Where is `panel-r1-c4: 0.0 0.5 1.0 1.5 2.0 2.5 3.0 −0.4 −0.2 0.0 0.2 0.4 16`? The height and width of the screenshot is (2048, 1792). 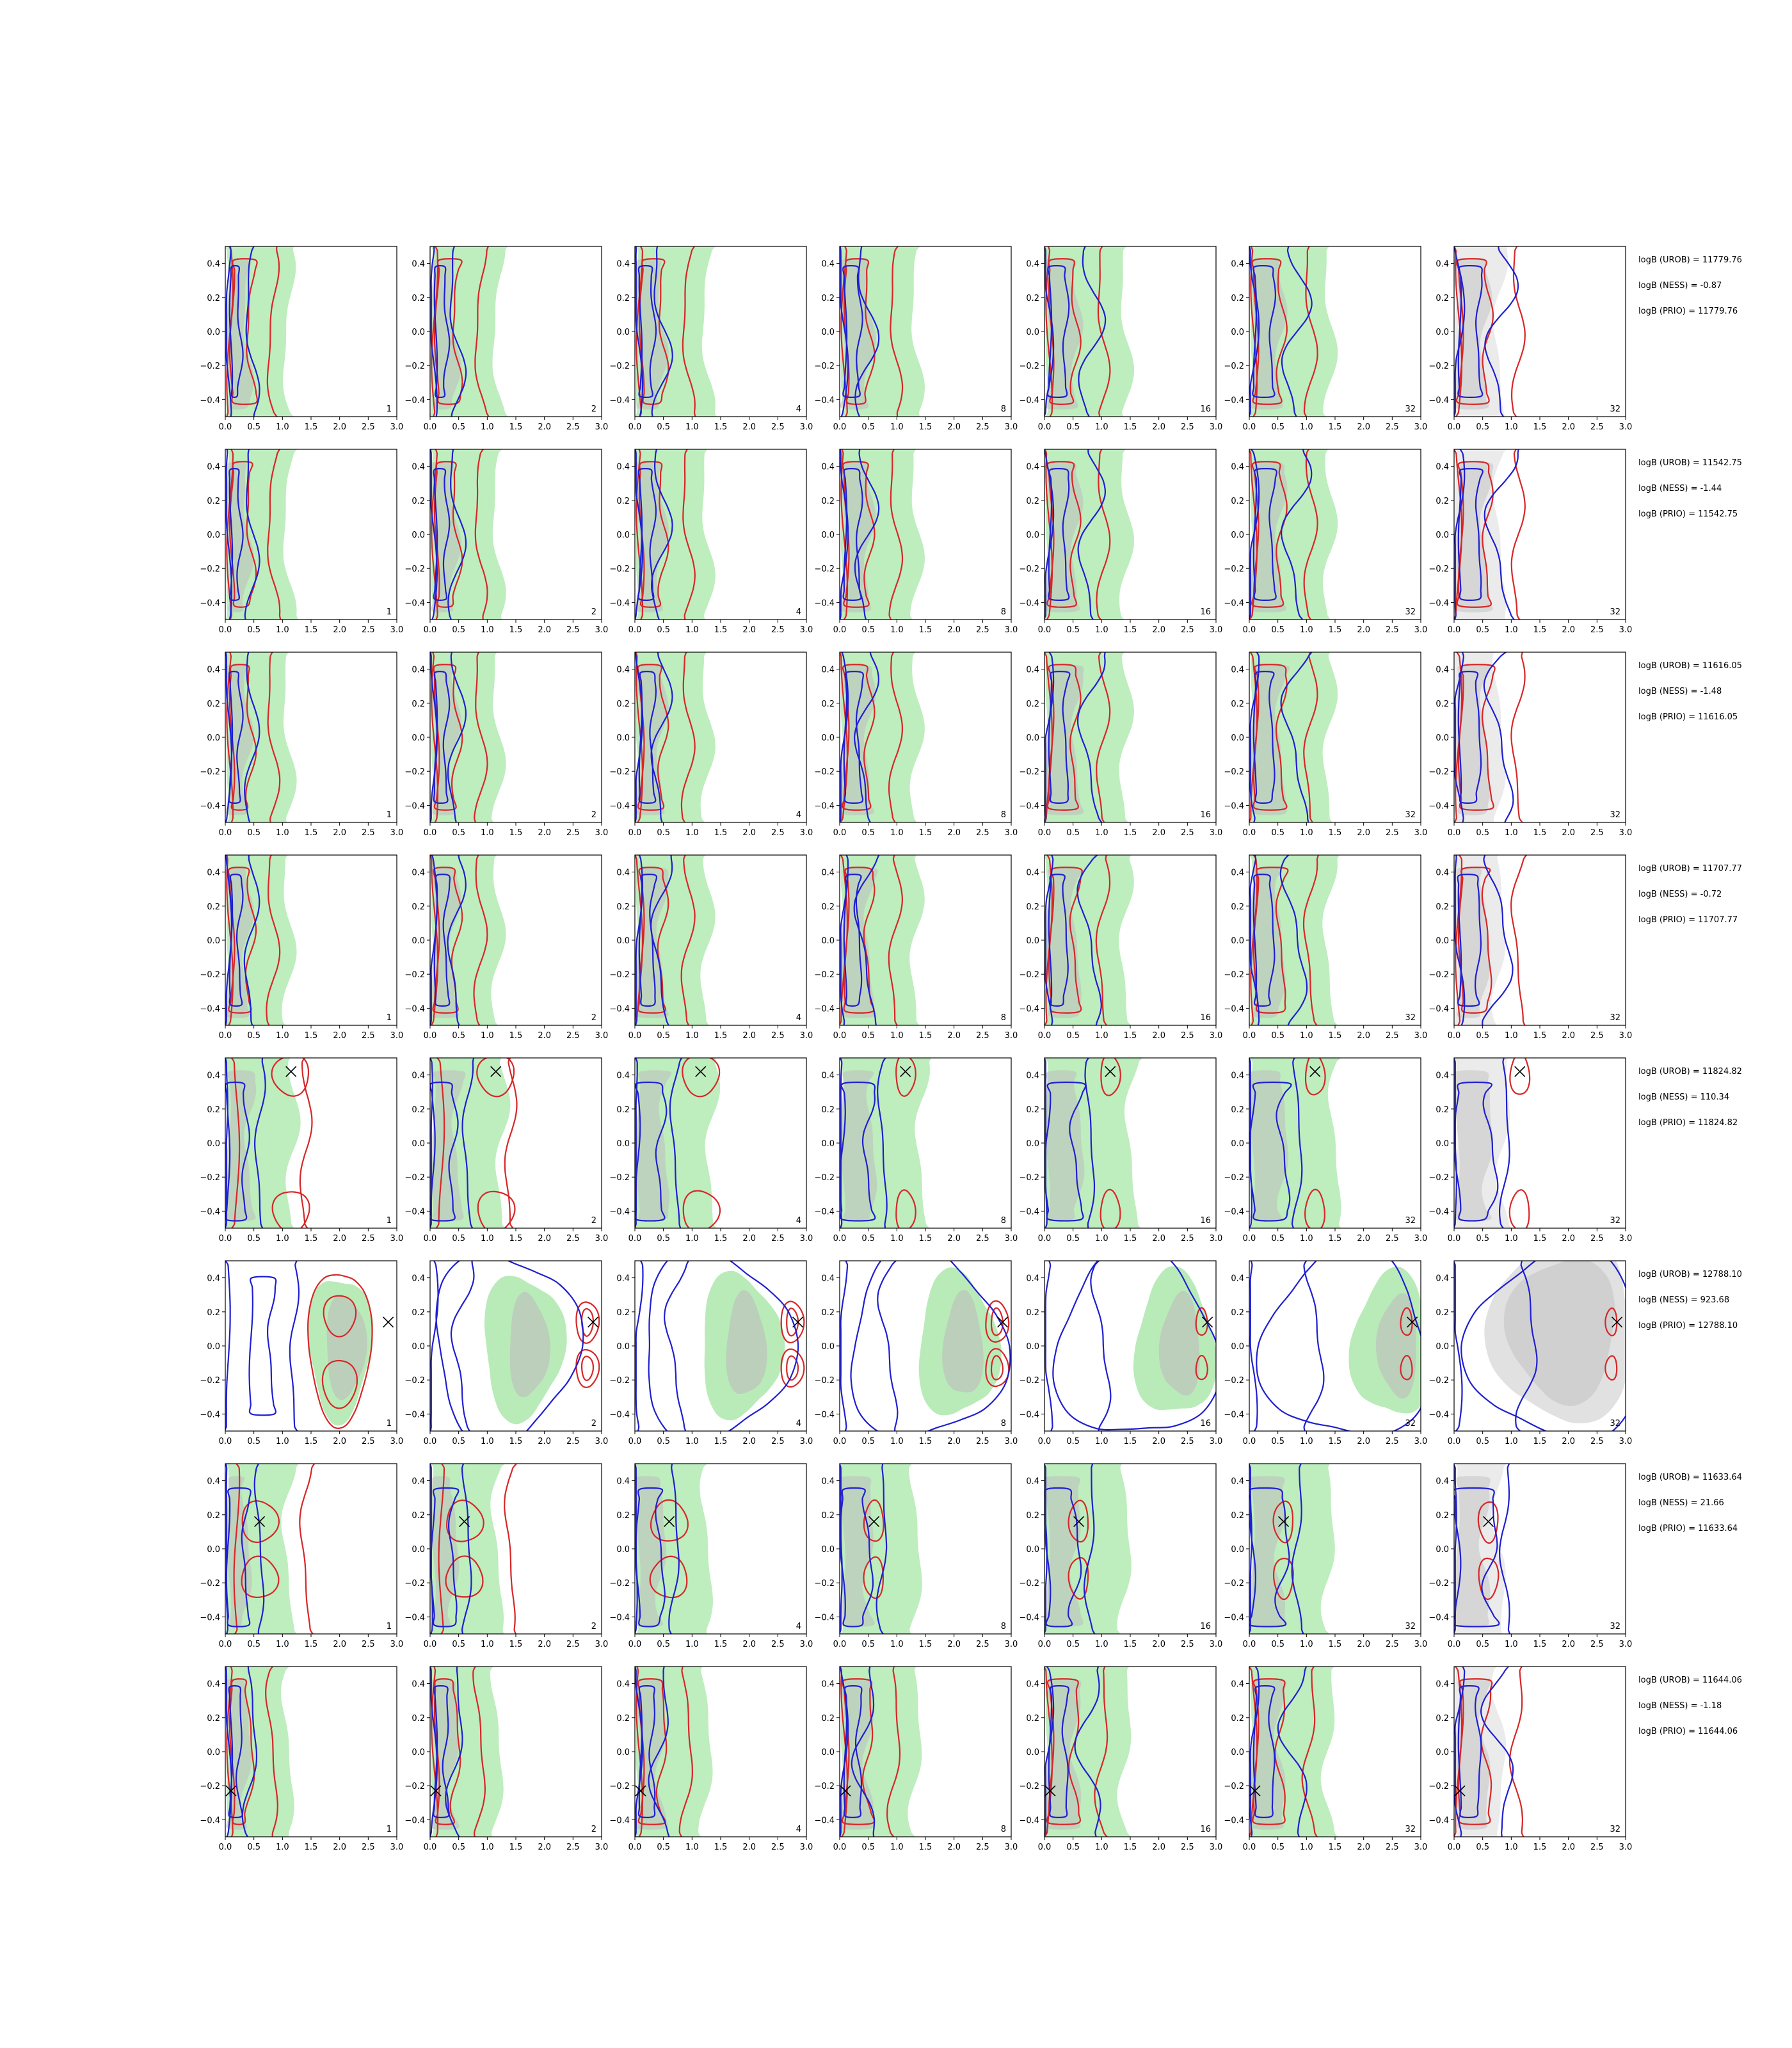 panel-r1-c4: 0.0 0.5 1.0 1.5 2.0 2.5 3.0 −0.4 −0.2 0.0 0.2 0.4 16 is located at coordinates (1120, 542).